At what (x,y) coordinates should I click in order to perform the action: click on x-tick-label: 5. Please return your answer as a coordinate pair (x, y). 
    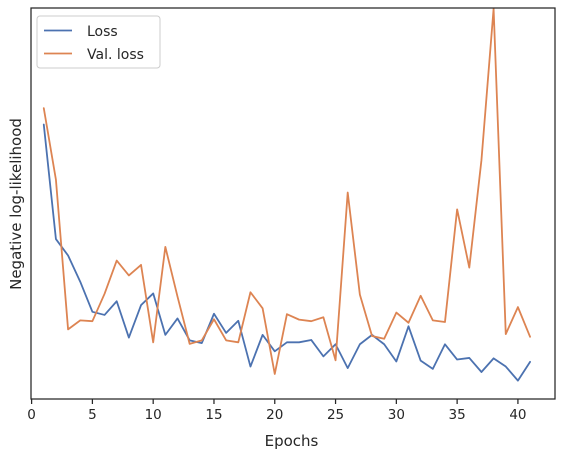
    Looking at the image, I should click on (92, 415).